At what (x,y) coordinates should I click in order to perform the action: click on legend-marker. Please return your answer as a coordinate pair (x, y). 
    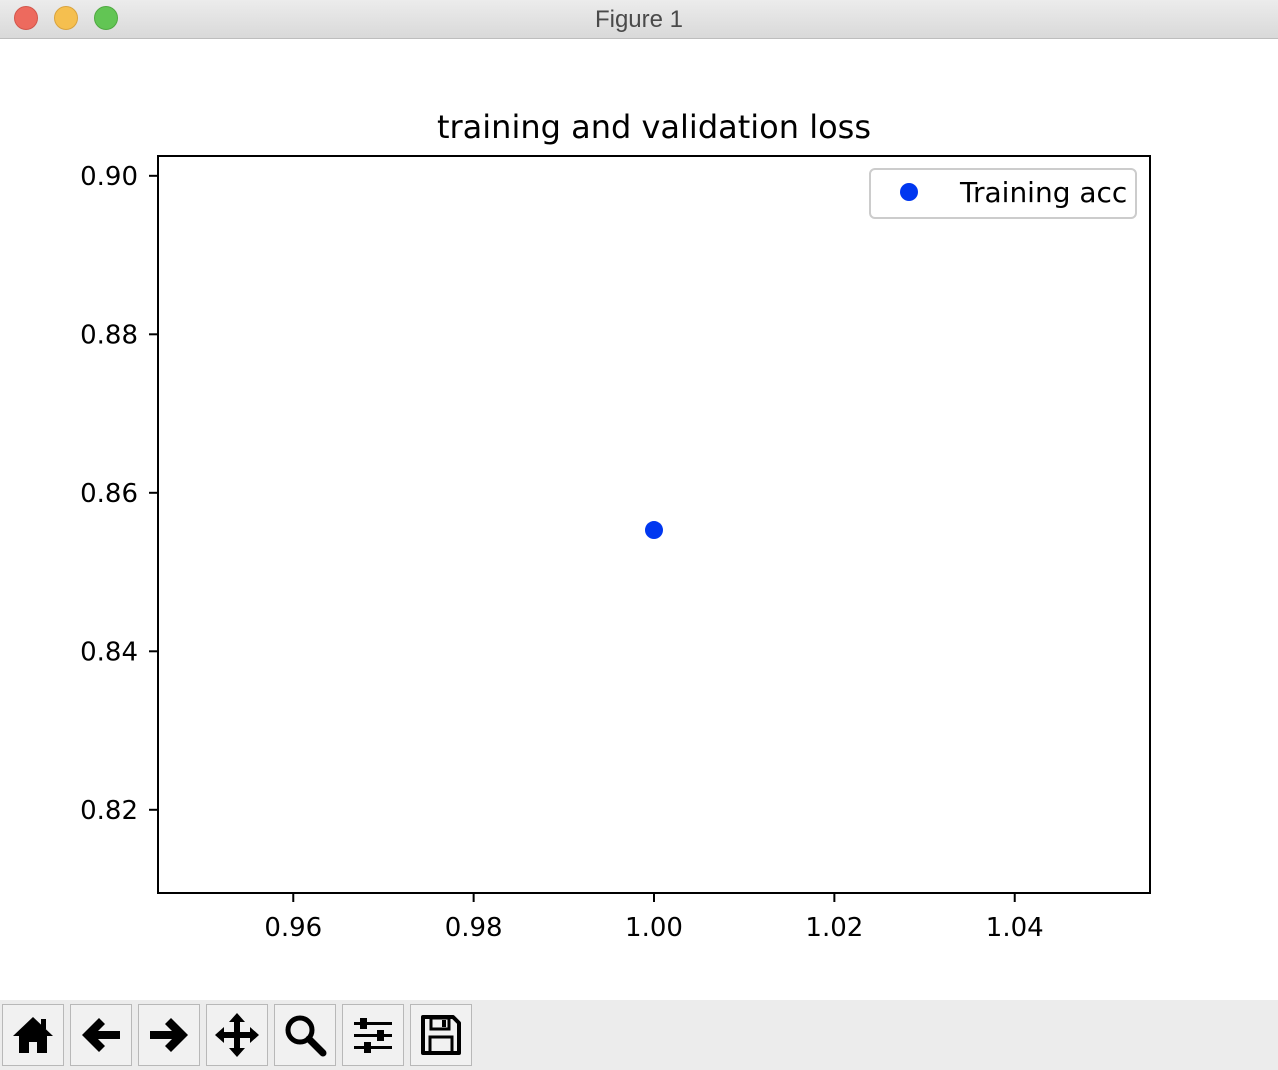
    Looking at the image, I should click on (909, 192).